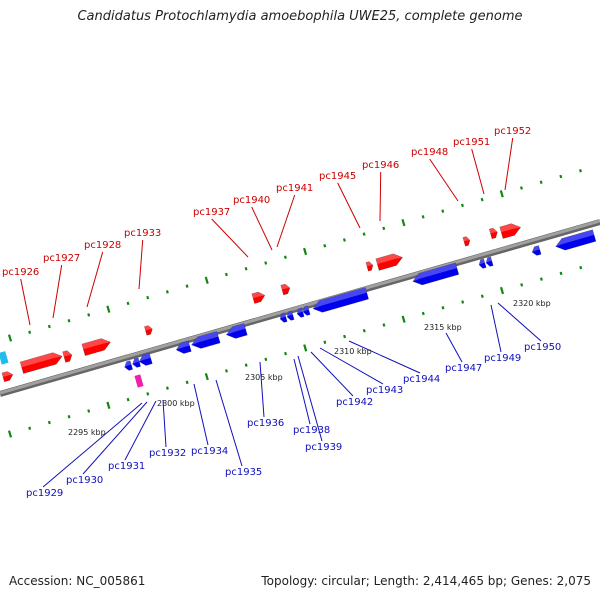  What do you see at coordinates (380, 165) in the screenshot?
I see `forward-gene-label: pc1946` at bounding box center [380, 165].